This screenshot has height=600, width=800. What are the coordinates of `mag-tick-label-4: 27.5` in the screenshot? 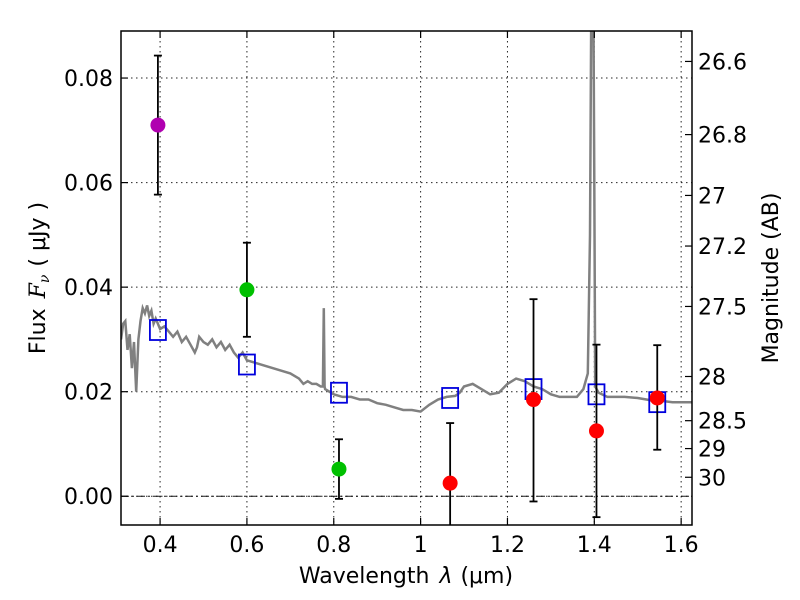 It's located at (722, 307).